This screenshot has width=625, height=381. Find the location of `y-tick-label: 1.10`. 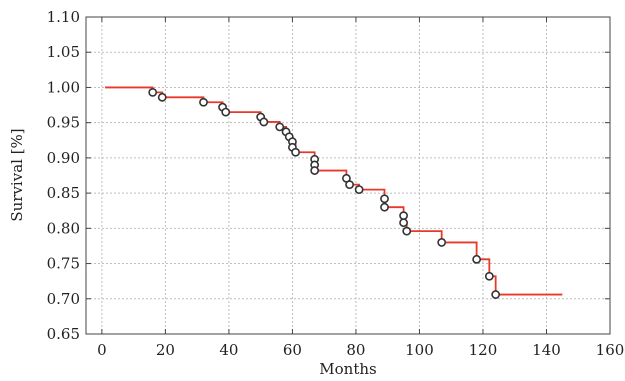

y-tick-label: 1.10 is located at coordinates (63, 17).